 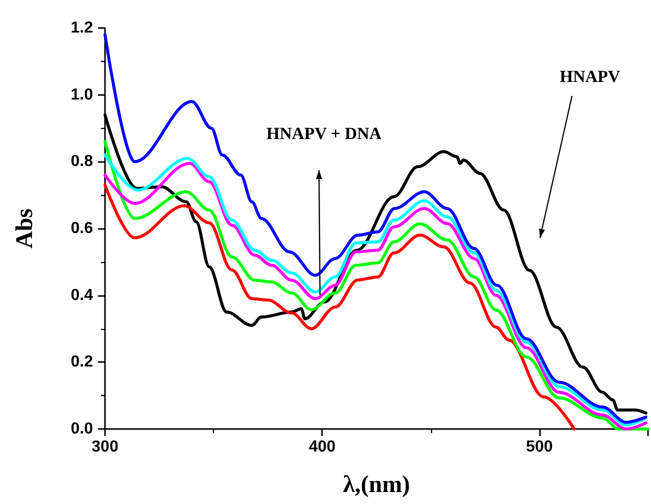 I want to click on x-tick-label: 400, so click(x=322, y=447).